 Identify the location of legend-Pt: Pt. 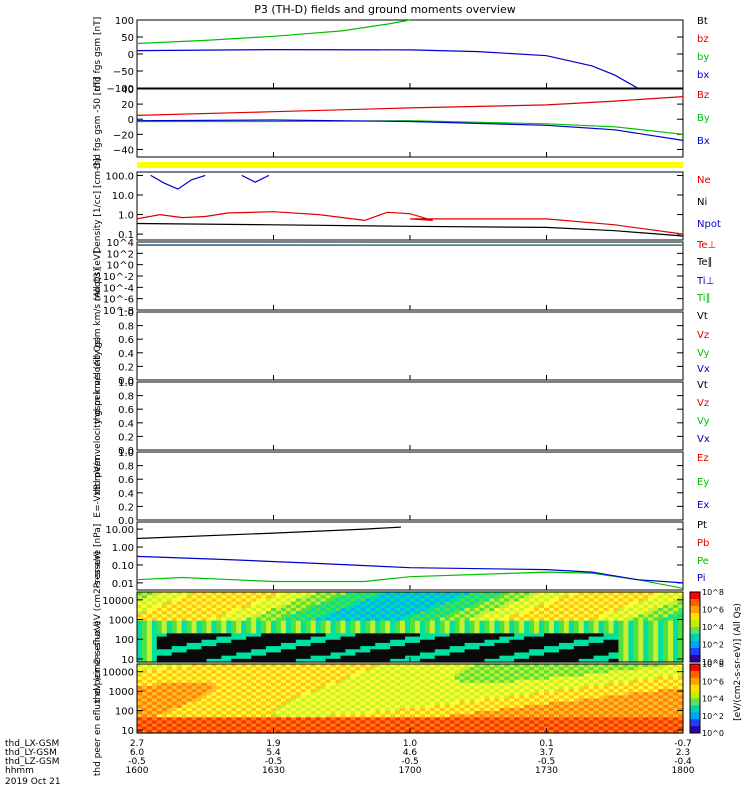
(702, 525).